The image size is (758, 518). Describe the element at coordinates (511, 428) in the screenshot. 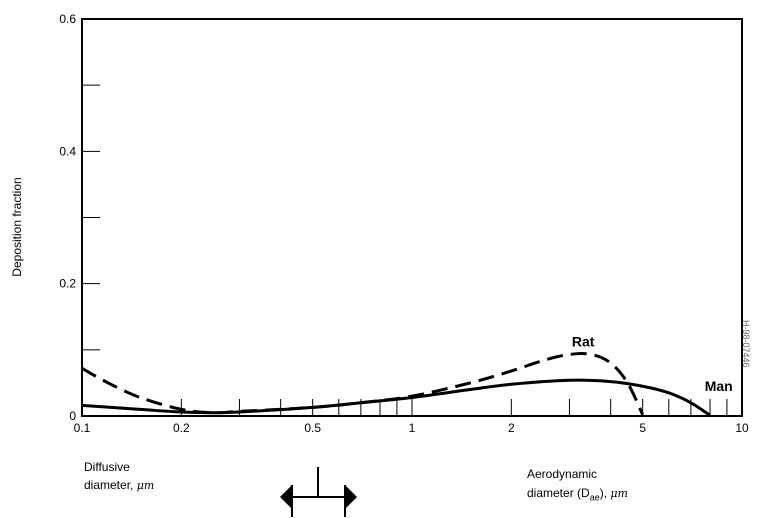

I see `x-tick-label: 2` at that location.